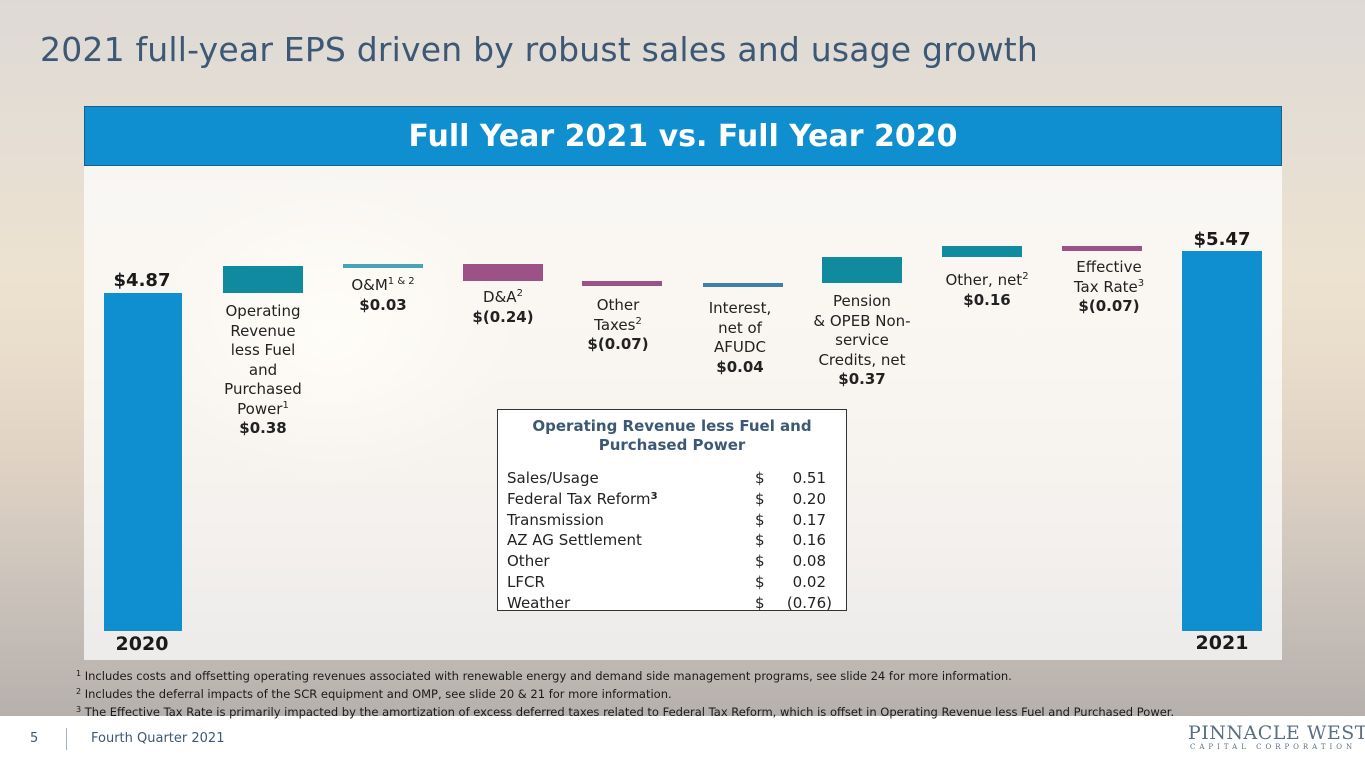  Describe the element at coordinates (503, 316) in the screenshot. I see `step-value-da: $(0.24)` at that location.